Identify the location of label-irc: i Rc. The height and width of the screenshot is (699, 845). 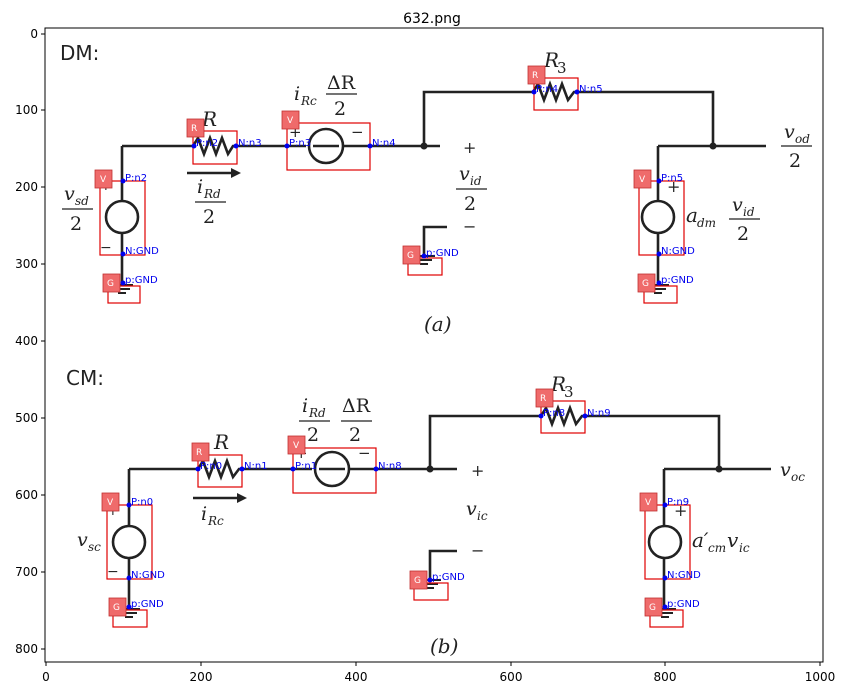
(212, 515).